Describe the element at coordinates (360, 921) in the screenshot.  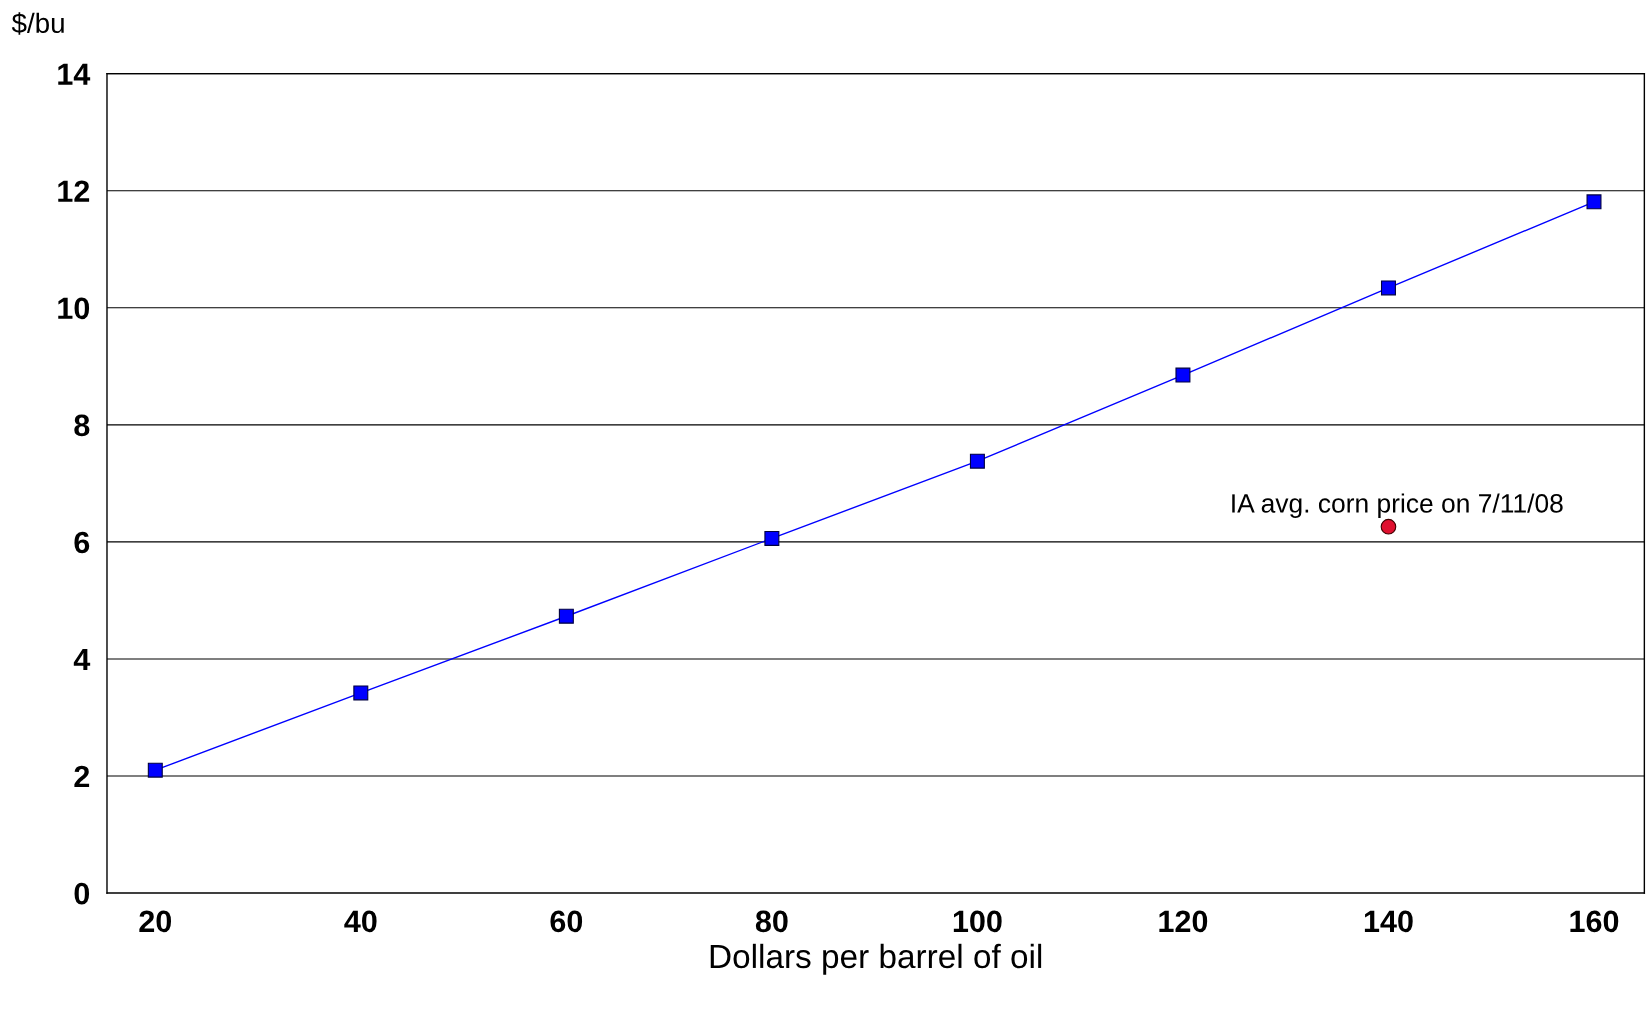
I see `x-tick-label: 40` at that location.